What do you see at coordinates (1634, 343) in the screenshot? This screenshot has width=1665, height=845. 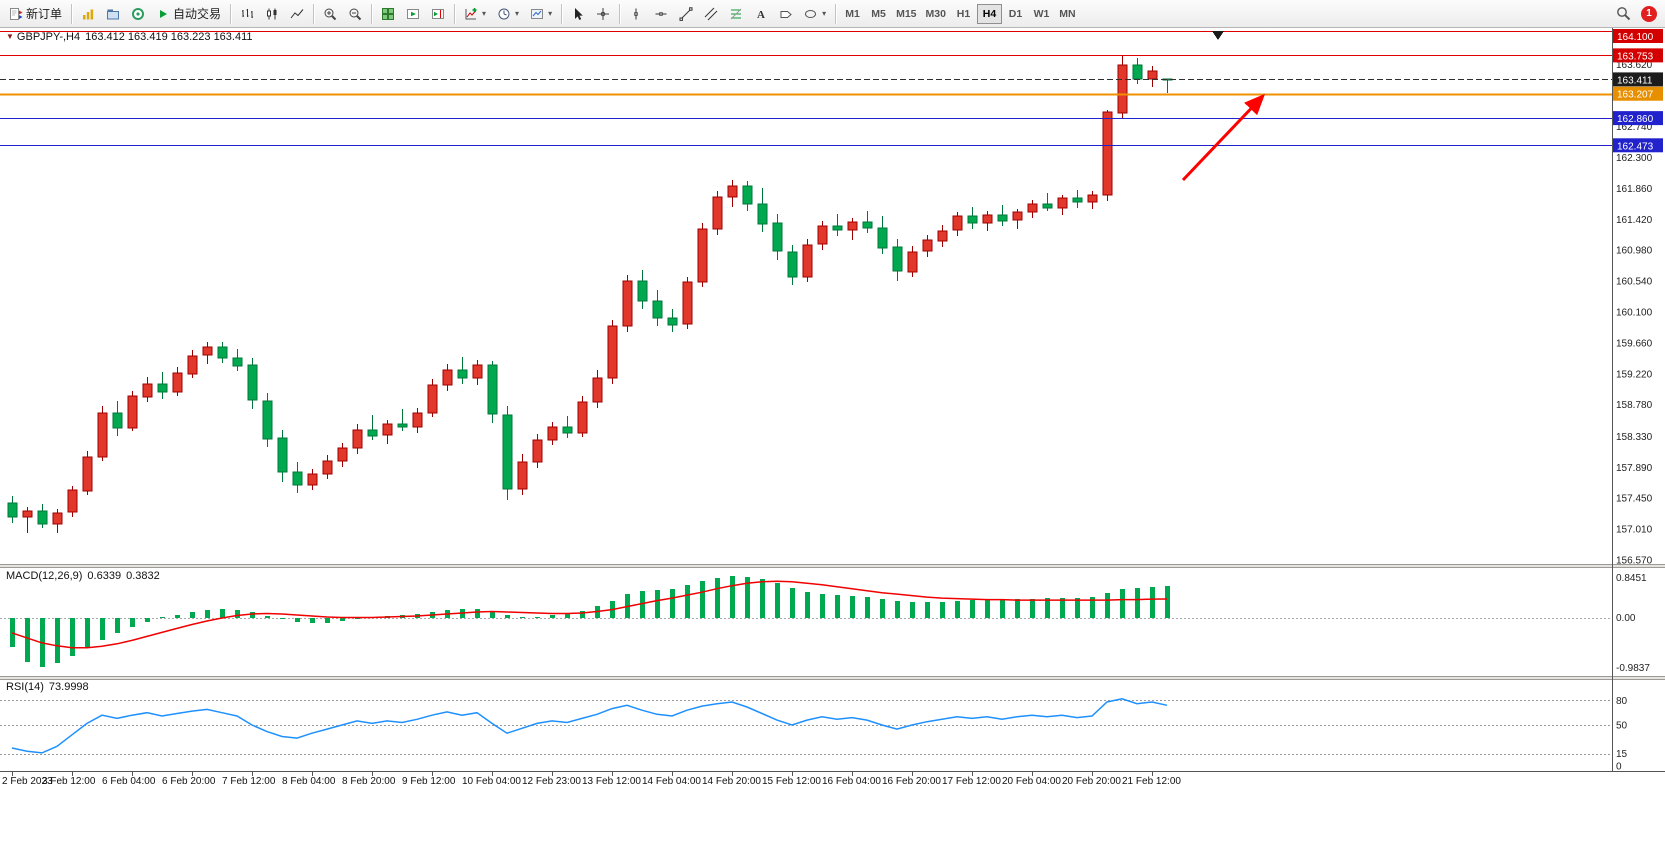 I see `price-tick-label: 159.660` at bounding box center [1634, 343].